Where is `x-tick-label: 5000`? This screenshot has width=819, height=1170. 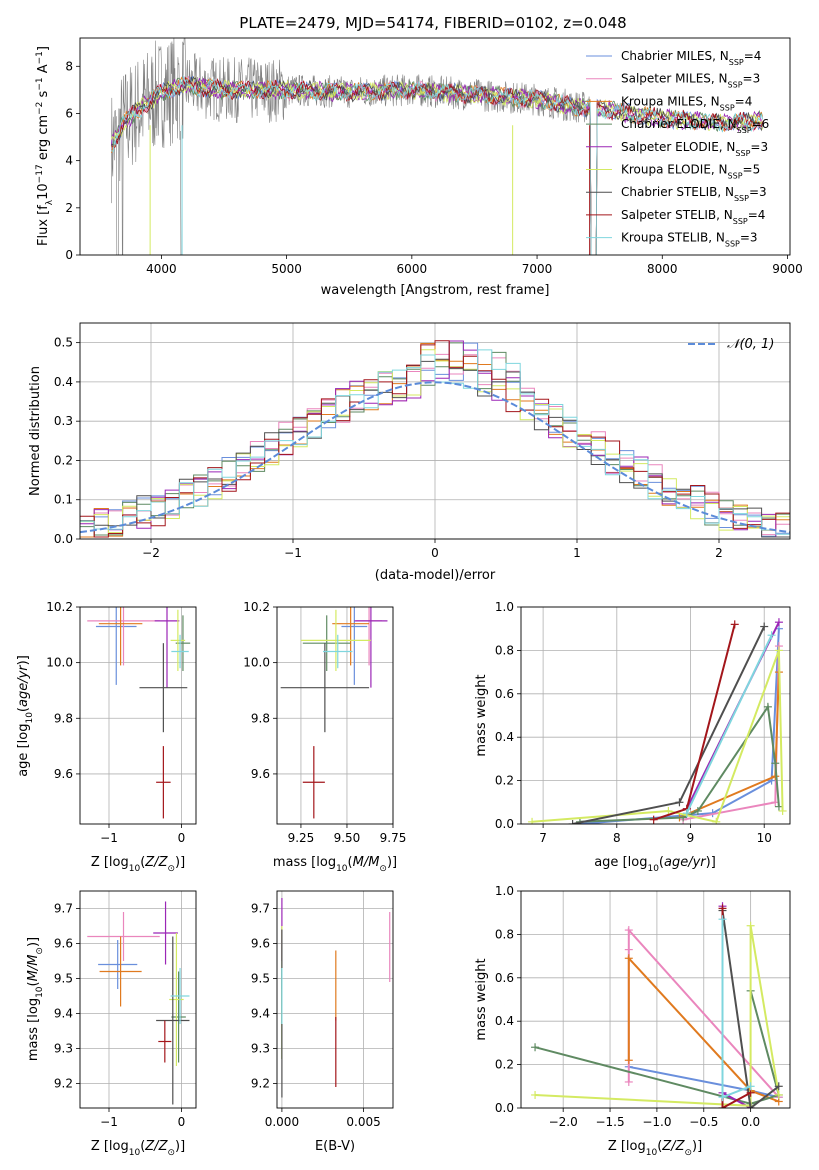 x-tick-label: 5000 is located at coordinates (286, 269).